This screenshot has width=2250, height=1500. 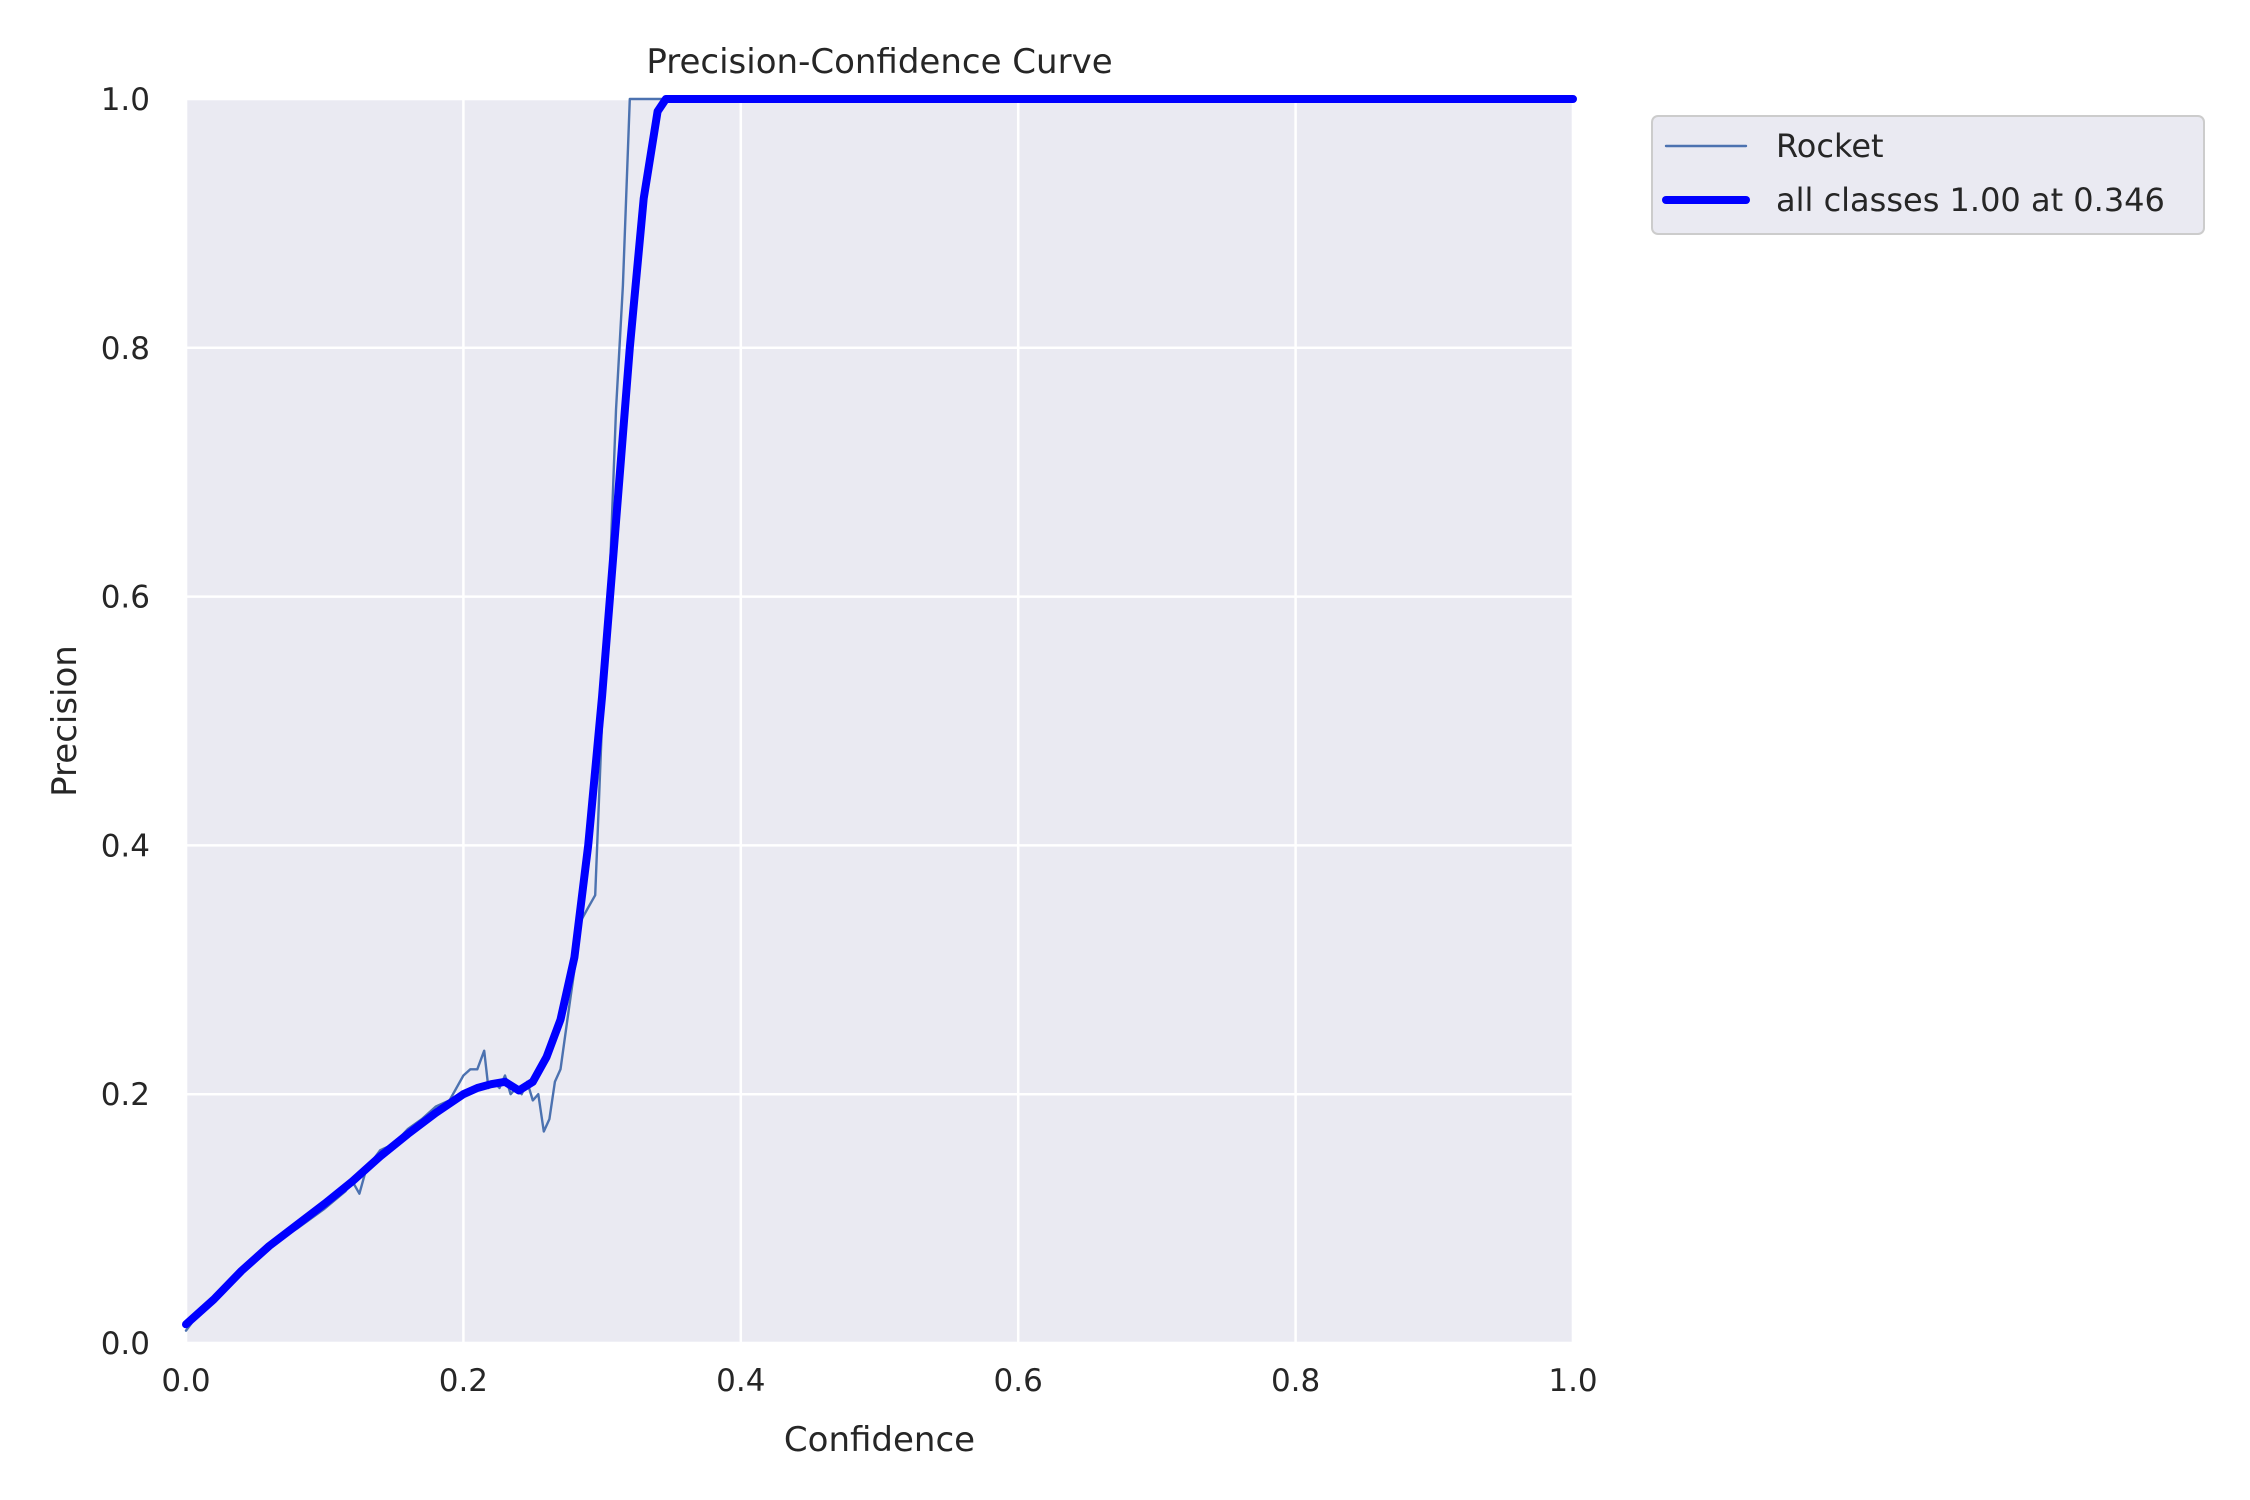 I want to click on x-tick-label: 0.8, so click(x=1295, y=1381).